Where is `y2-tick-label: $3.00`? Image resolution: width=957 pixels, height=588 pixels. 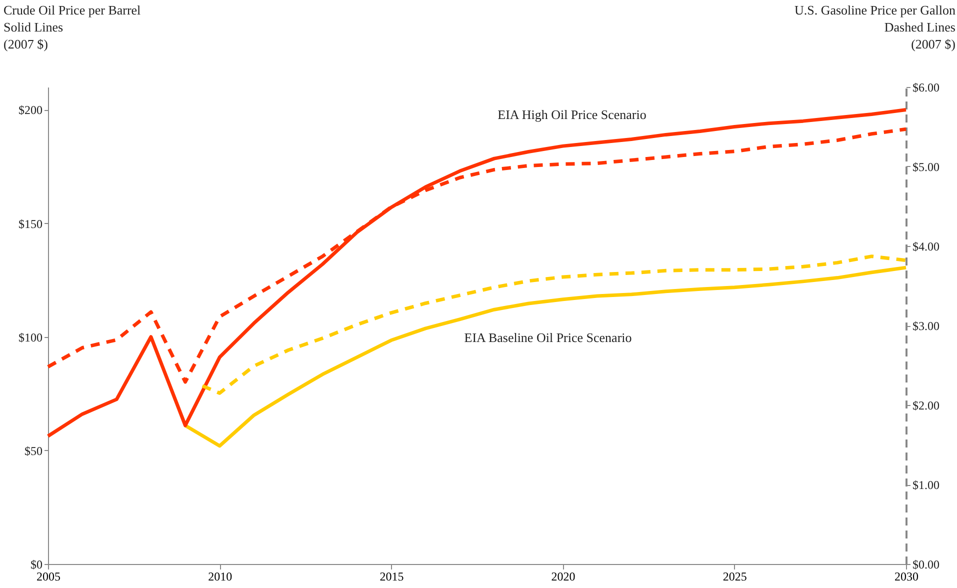
y2-tick-label: $3.00 is located at coordinates (926, 326).